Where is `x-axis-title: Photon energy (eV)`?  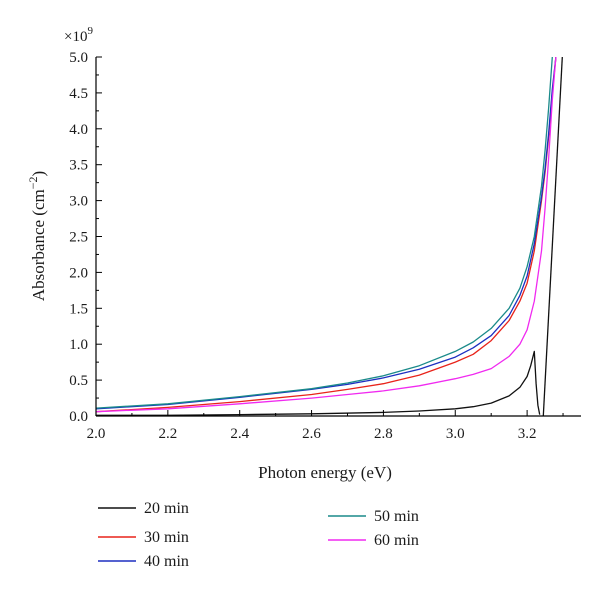
x-axis-title: Photon energy (eV) is located at coordinates (325, 472).